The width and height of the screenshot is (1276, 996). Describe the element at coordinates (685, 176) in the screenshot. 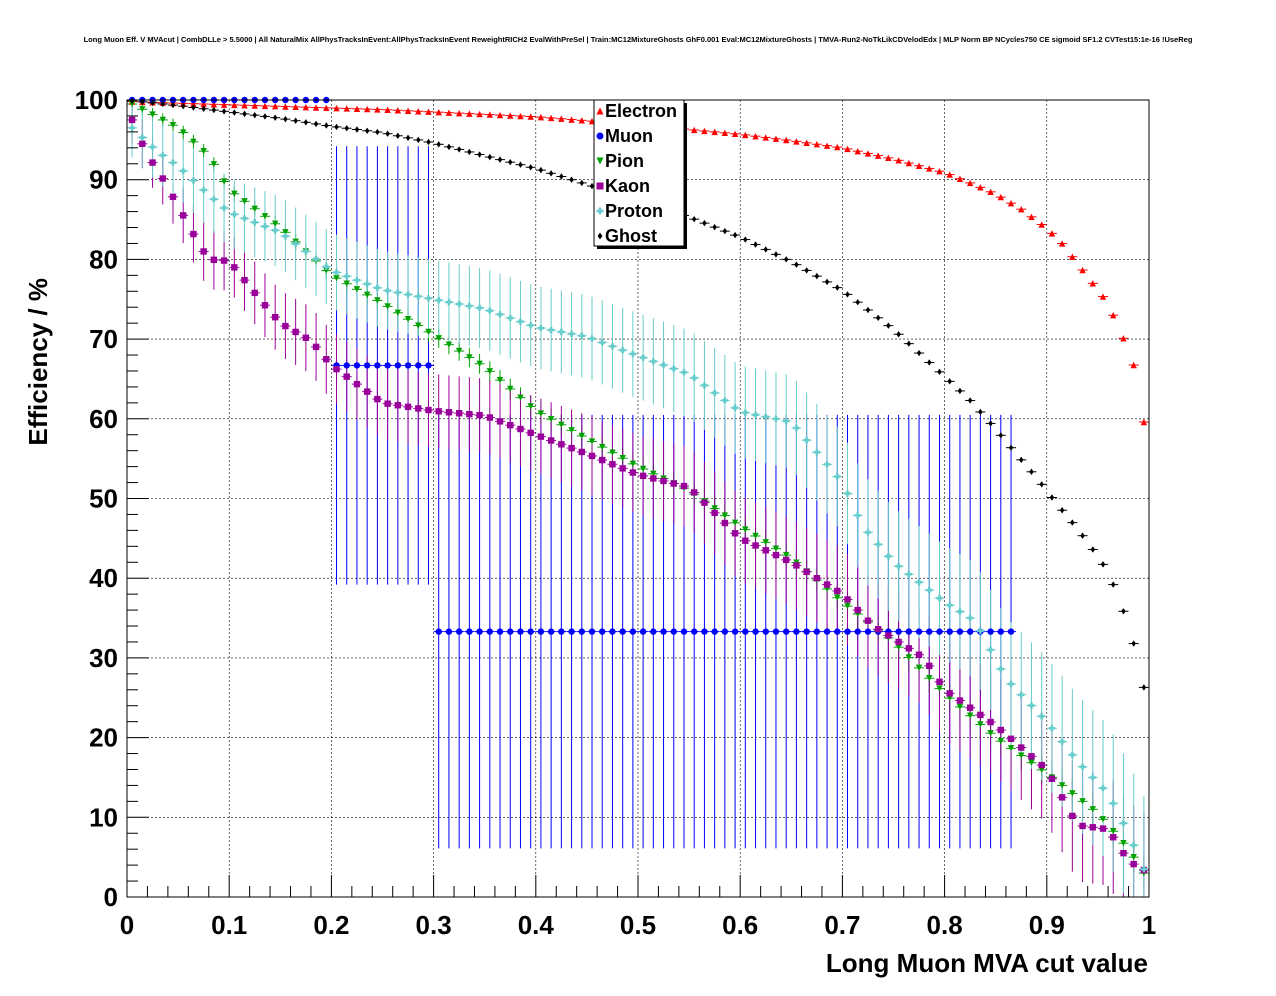

I see `legend-shadow-right` at that location.